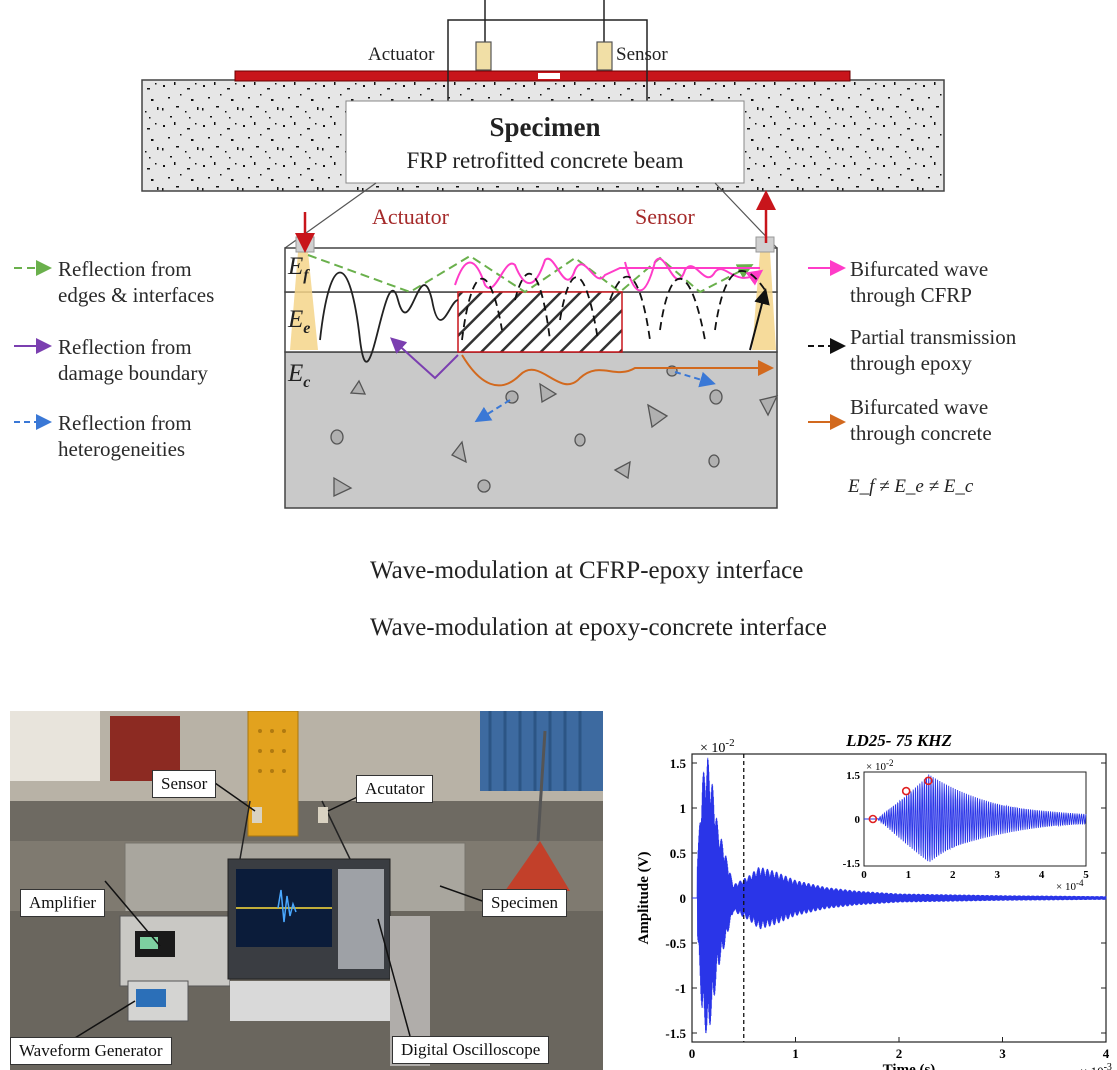  Describe the element at coordinates (852, 864) in the screenshot. I see `inset-y-tick-label: -1.5` at that location.